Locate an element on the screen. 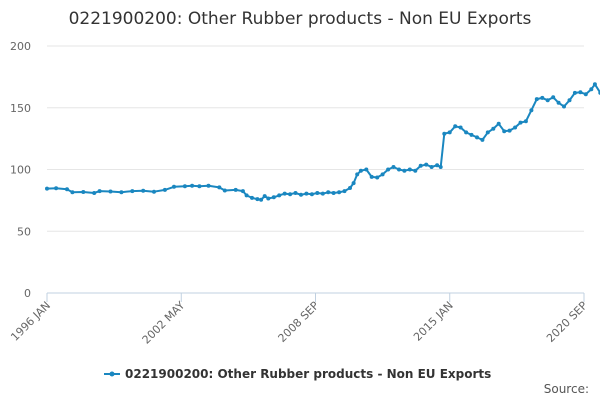  x-tick-label-2: 2008 SEP is located at coordinates (299, 322).